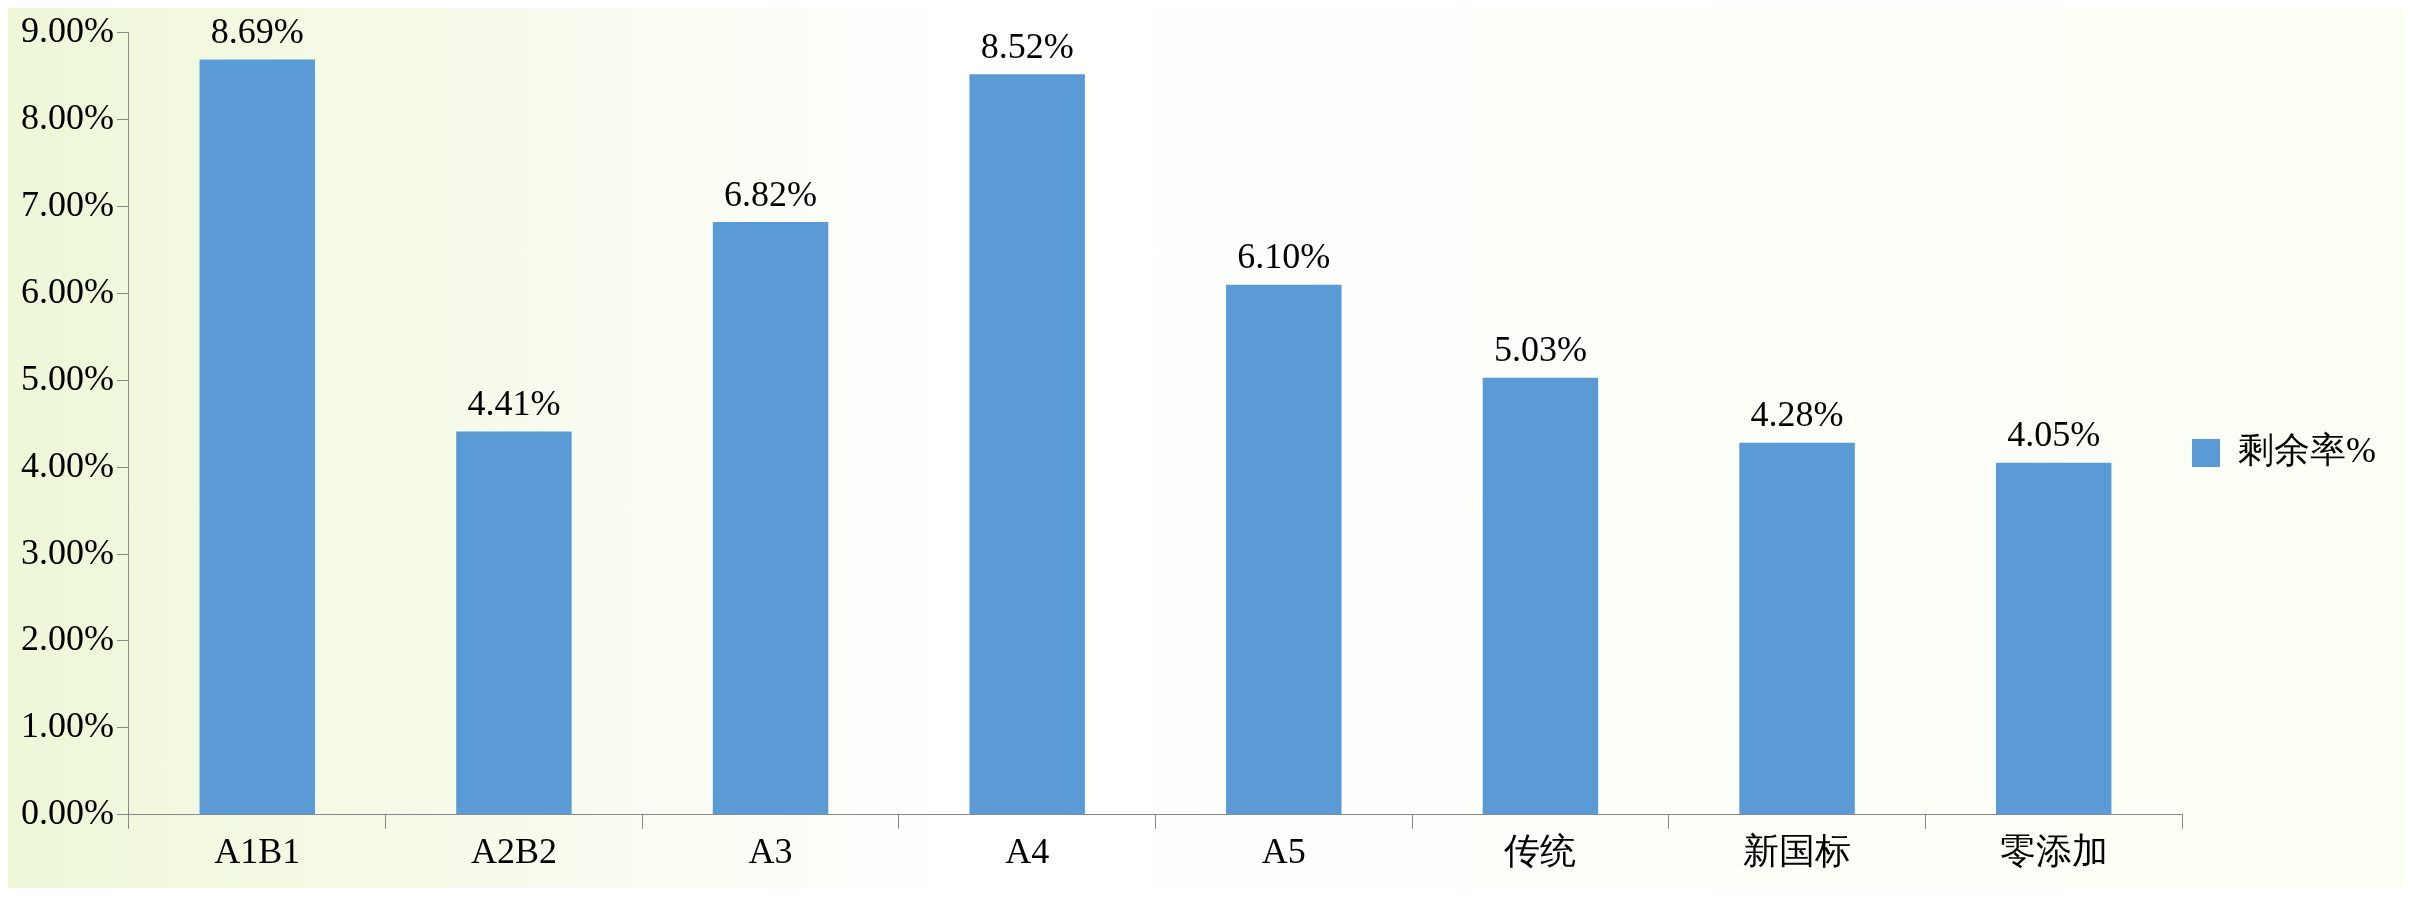 Image resolution: width=2414 pixels, height=898 pixels. I want to click on x-tick-label: A2B2, so click(513, 850).